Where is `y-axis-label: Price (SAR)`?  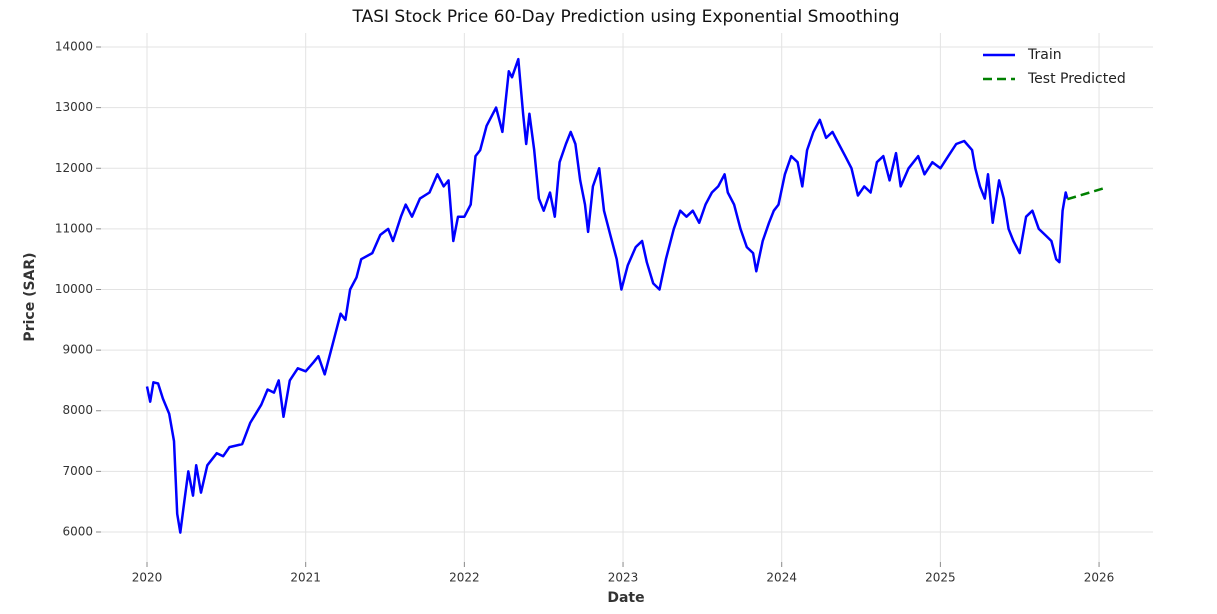
y-axis-label: Price (SAR) is located at coordinates (30, 296).